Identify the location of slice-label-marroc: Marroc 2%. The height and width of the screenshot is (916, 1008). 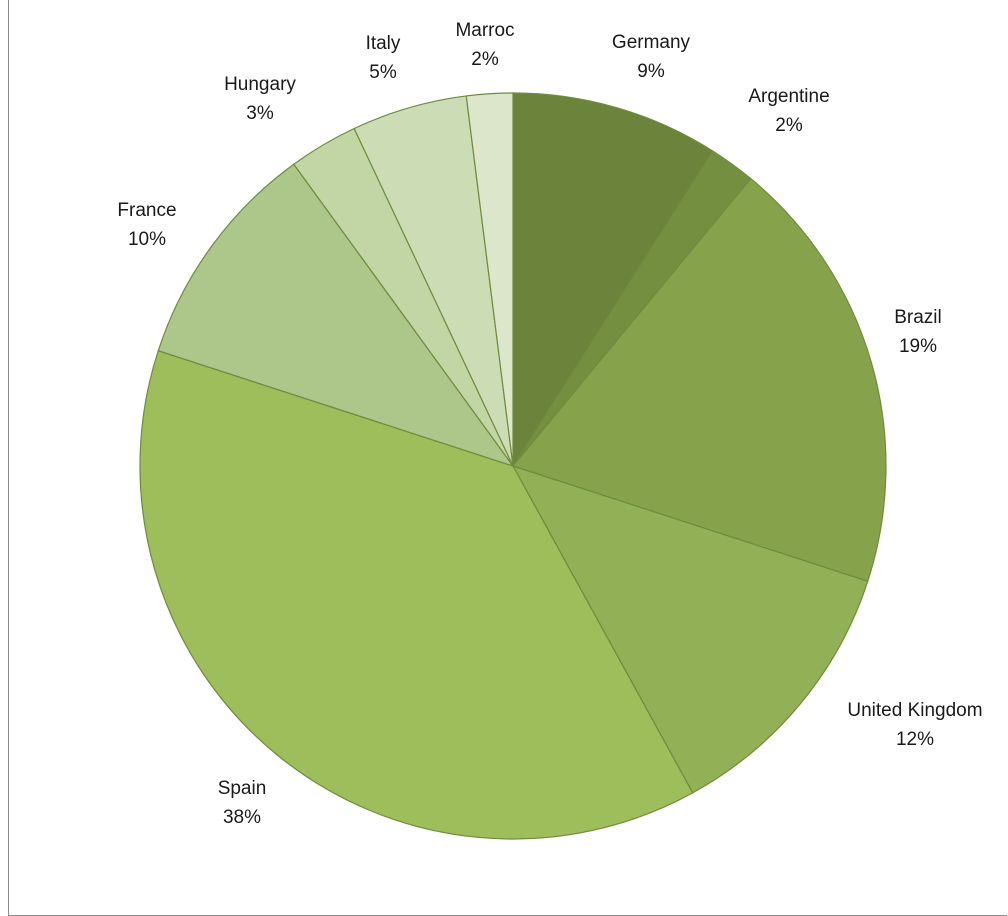
(484, 45).